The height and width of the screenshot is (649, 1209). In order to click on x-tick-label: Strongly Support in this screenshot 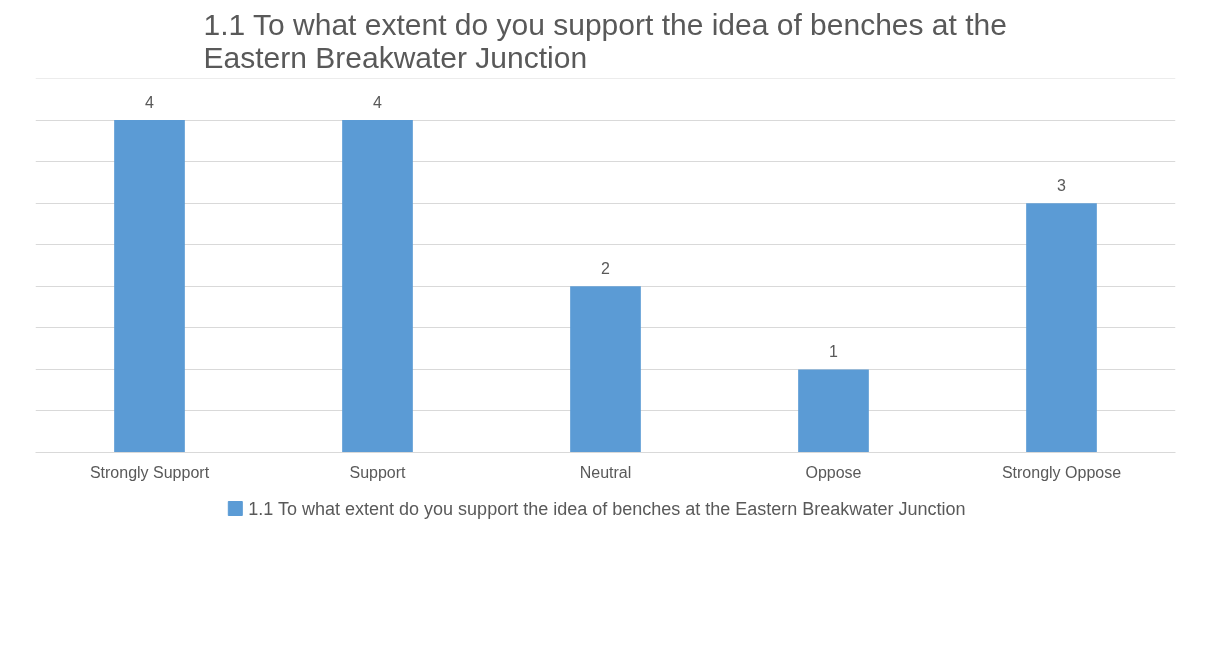, I will do `click(149, 472)`.